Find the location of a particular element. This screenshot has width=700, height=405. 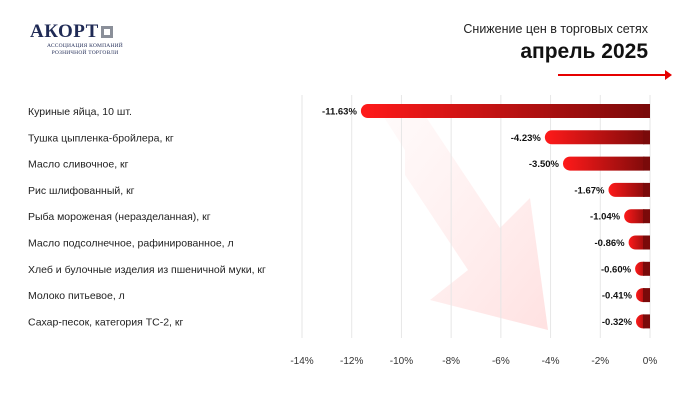

x-tick-label: -6% is located at coordinates (501, 361).